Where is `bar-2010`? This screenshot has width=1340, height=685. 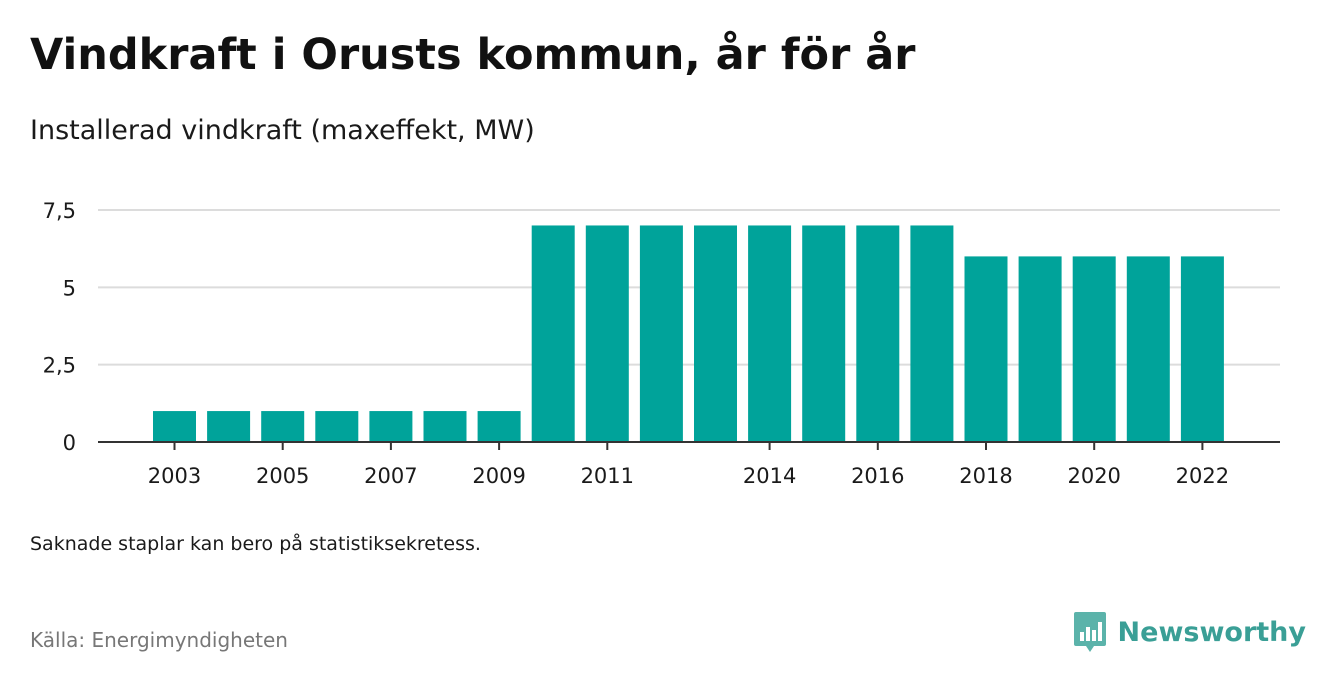 bar-2010 is located at coordinates (553, 333).